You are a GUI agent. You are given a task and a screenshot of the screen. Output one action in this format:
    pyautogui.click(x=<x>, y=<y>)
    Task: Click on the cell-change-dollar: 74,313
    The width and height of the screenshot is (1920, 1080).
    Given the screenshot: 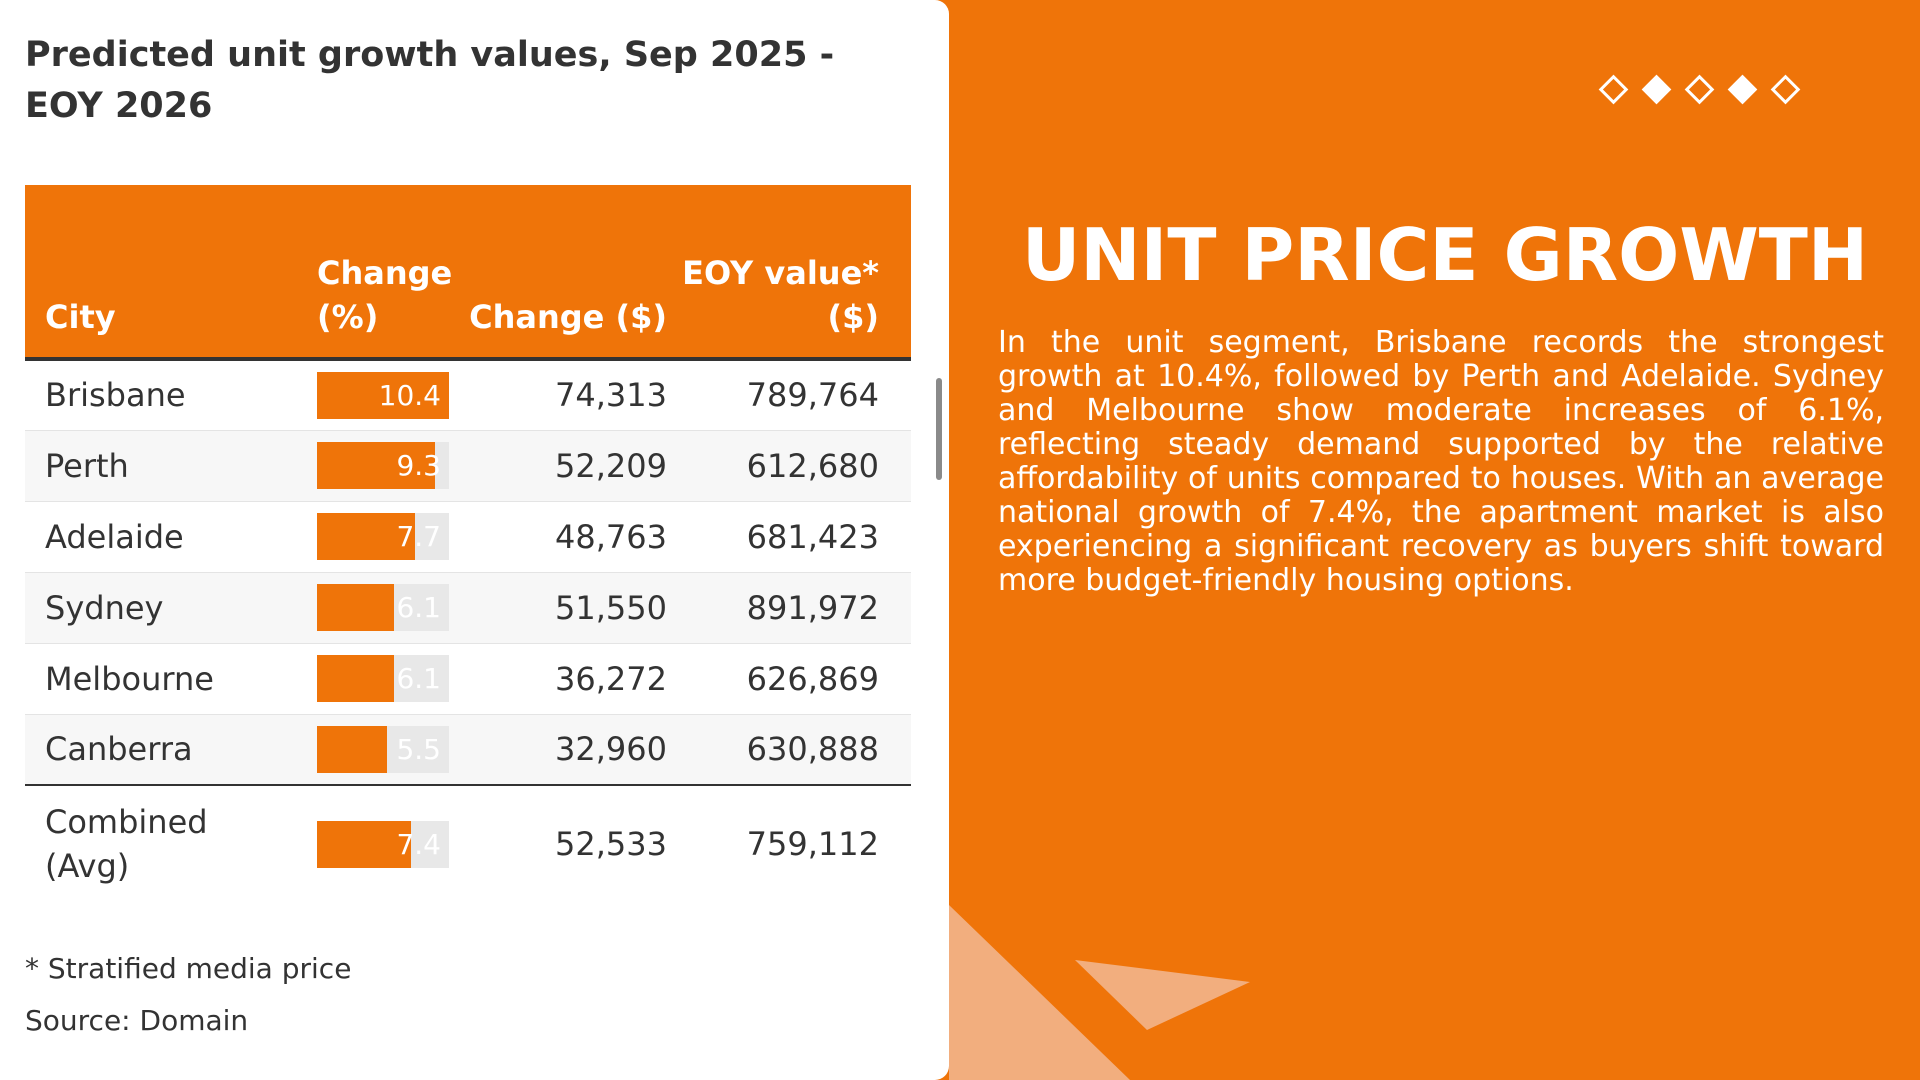 What is the action you would take?
    pyautogui.click(x=611, y=395)
    